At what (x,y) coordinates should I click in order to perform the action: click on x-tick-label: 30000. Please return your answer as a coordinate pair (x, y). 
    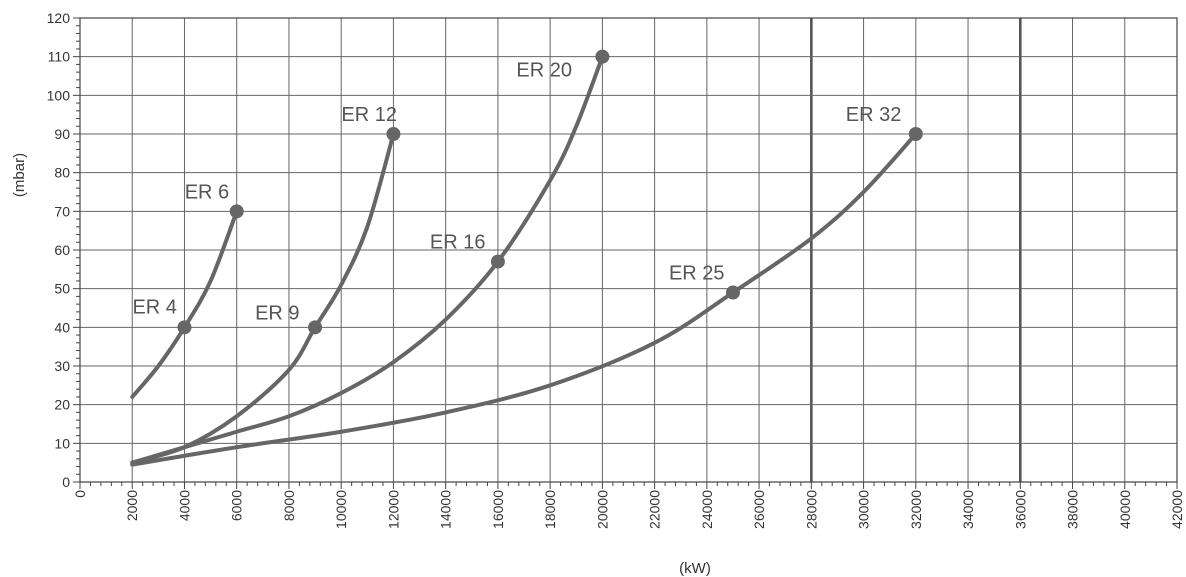
    Looking at the image, I should click on (864, 509).